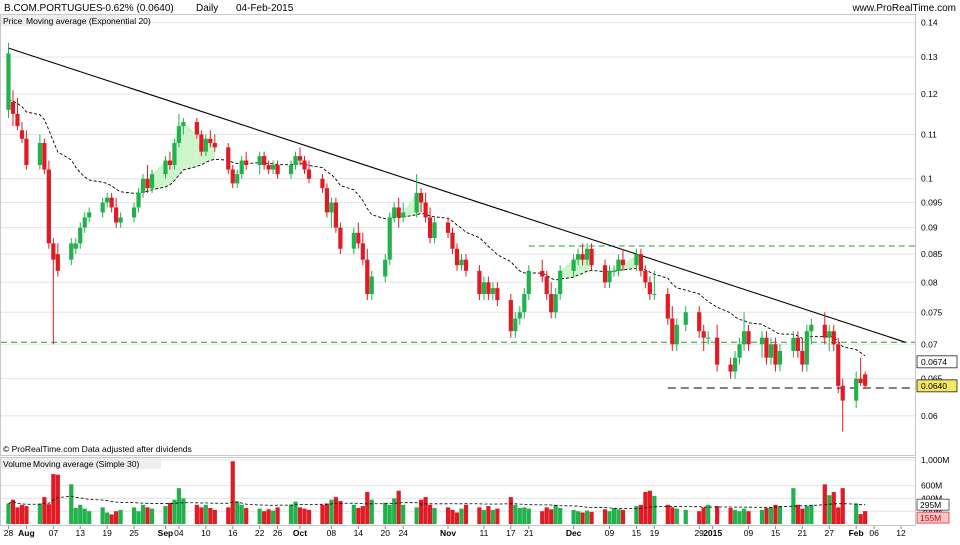  What do you see at coordinates (207, 8) in the screenshot?
I see `header-period: Daily` at bounding box center [207, 8].